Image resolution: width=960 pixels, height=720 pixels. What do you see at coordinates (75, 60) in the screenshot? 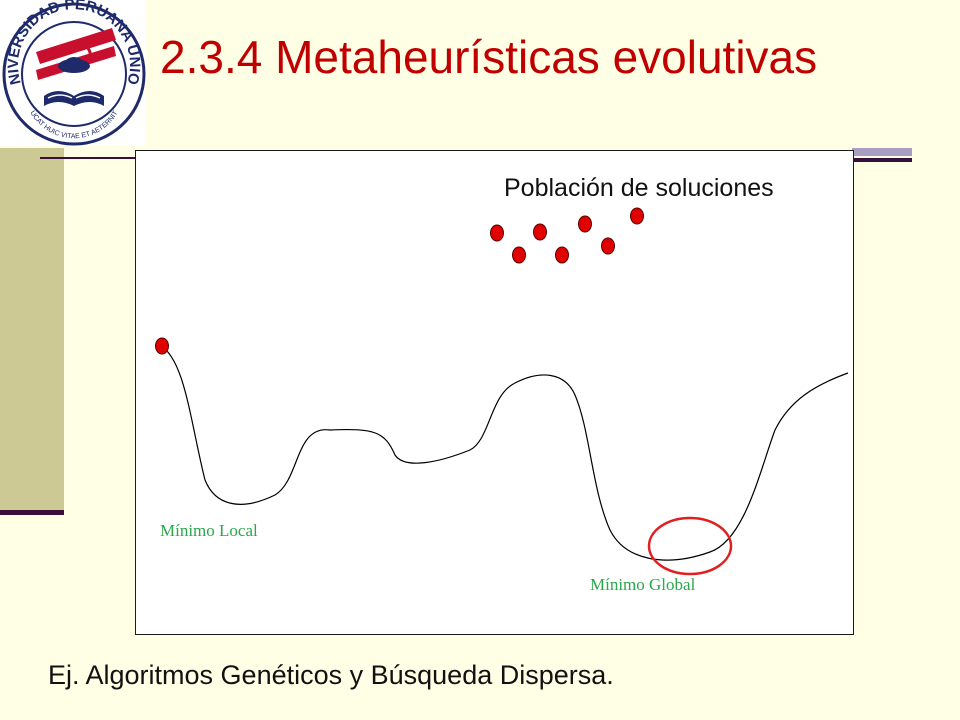
I see `lamp-icon` at bounding box center [75, 60].